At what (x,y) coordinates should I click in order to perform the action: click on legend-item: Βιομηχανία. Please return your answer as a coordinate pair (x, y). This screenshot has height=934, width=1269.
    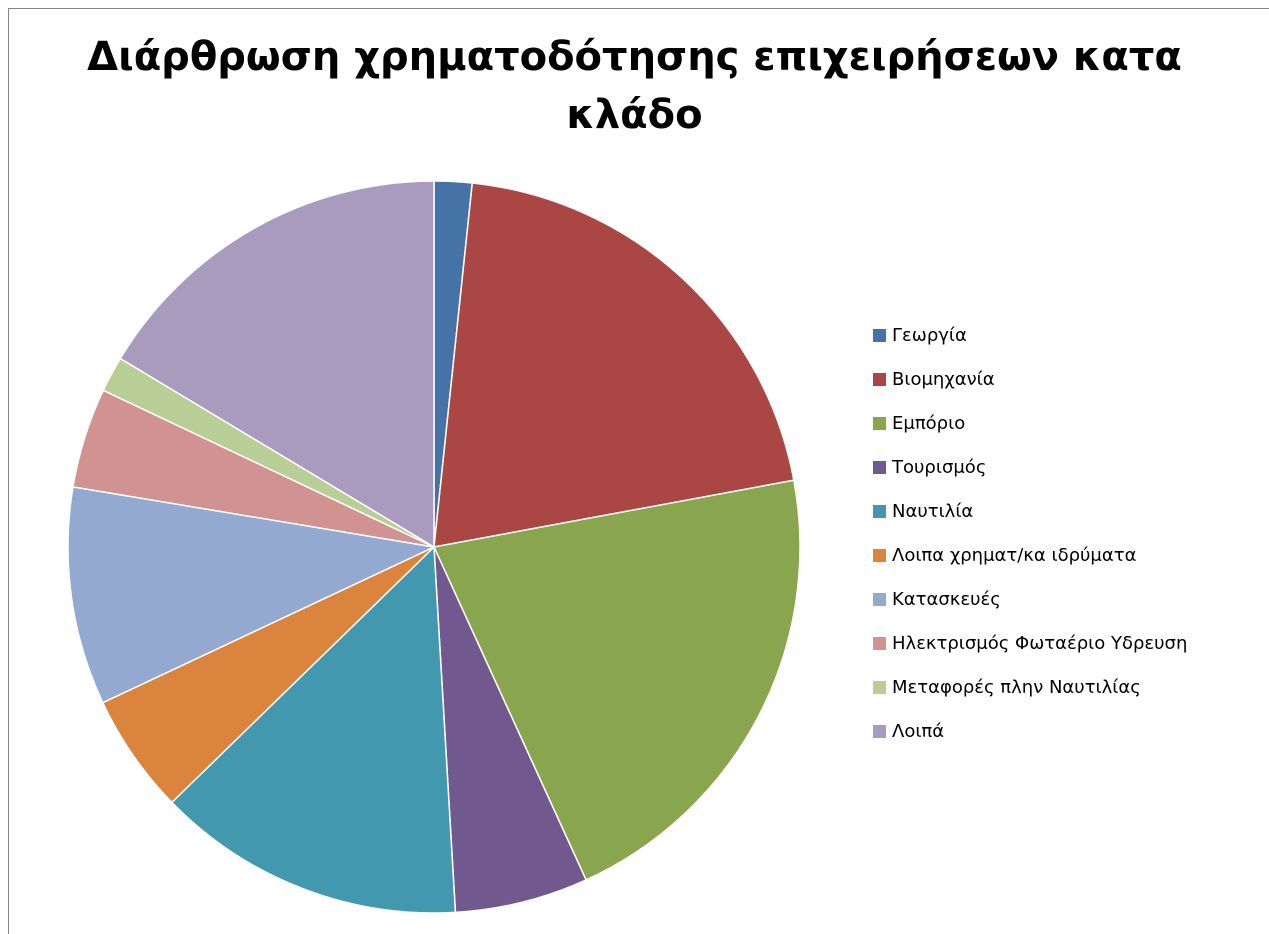
    Looking at the image, I should click on (934, 379).